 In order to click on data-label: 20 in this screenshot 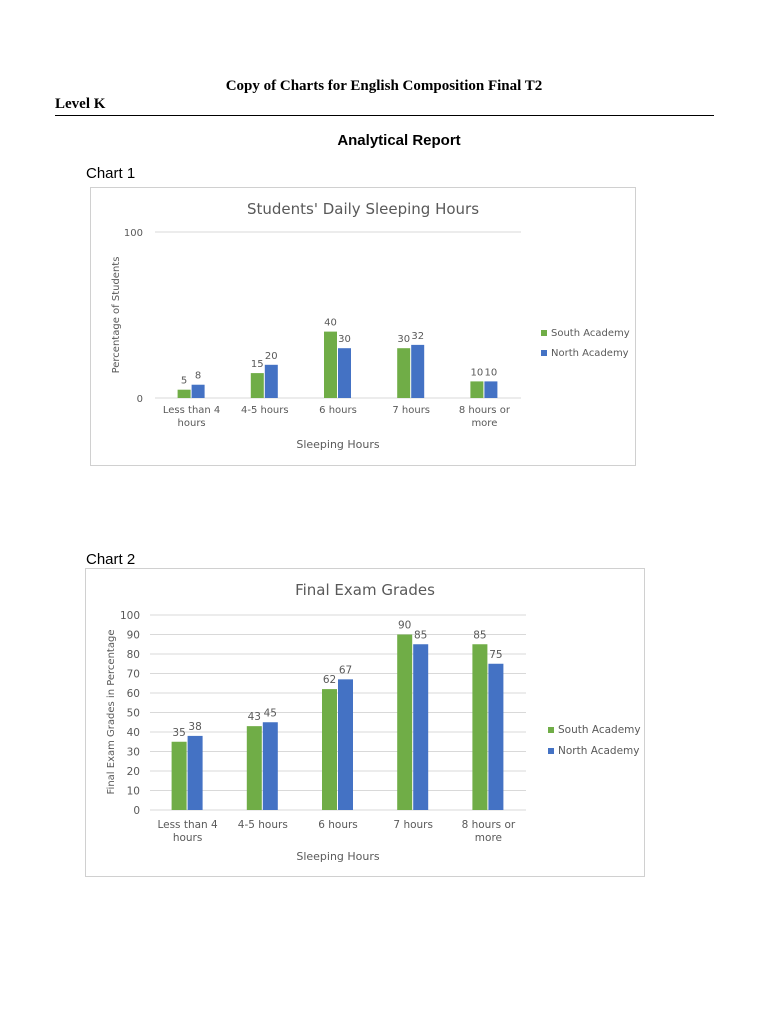, I will do `click(271, 356)`.